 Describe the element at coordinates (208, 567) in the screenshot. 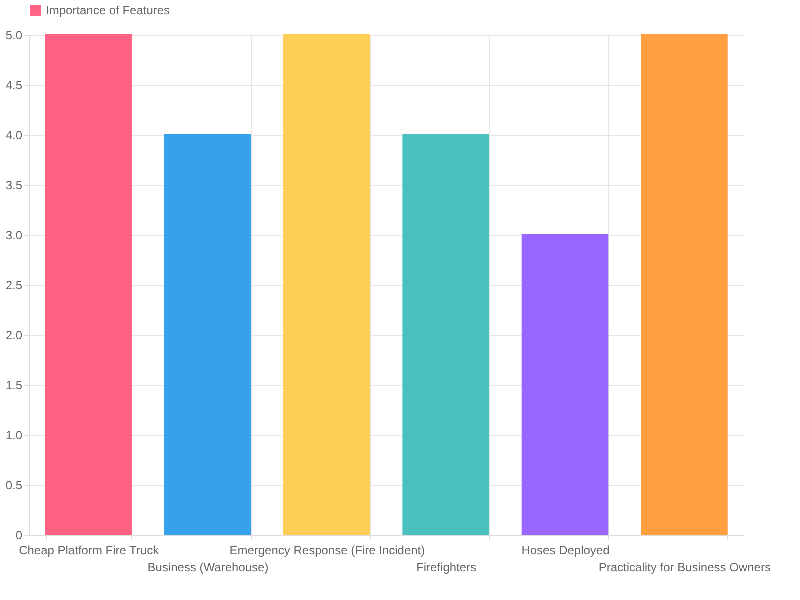

I see `x-tick-label: Business (Warehouse)` at that location.